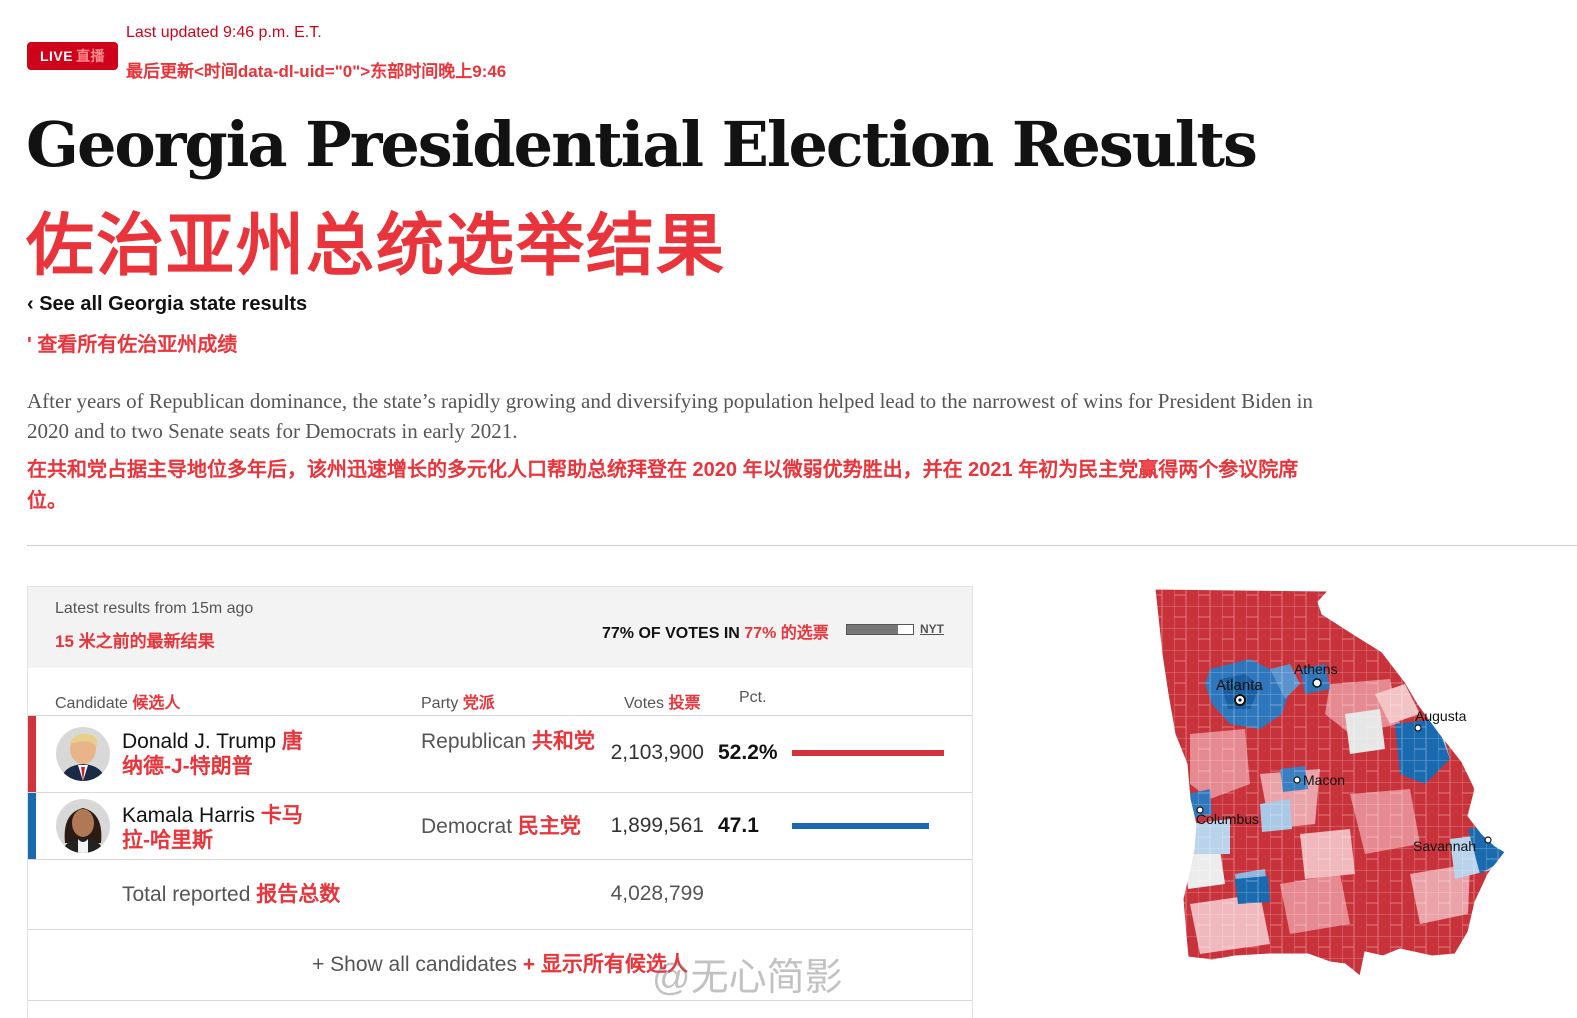  I want to click on total-label-cn: 报告总数, so click(298, 894).